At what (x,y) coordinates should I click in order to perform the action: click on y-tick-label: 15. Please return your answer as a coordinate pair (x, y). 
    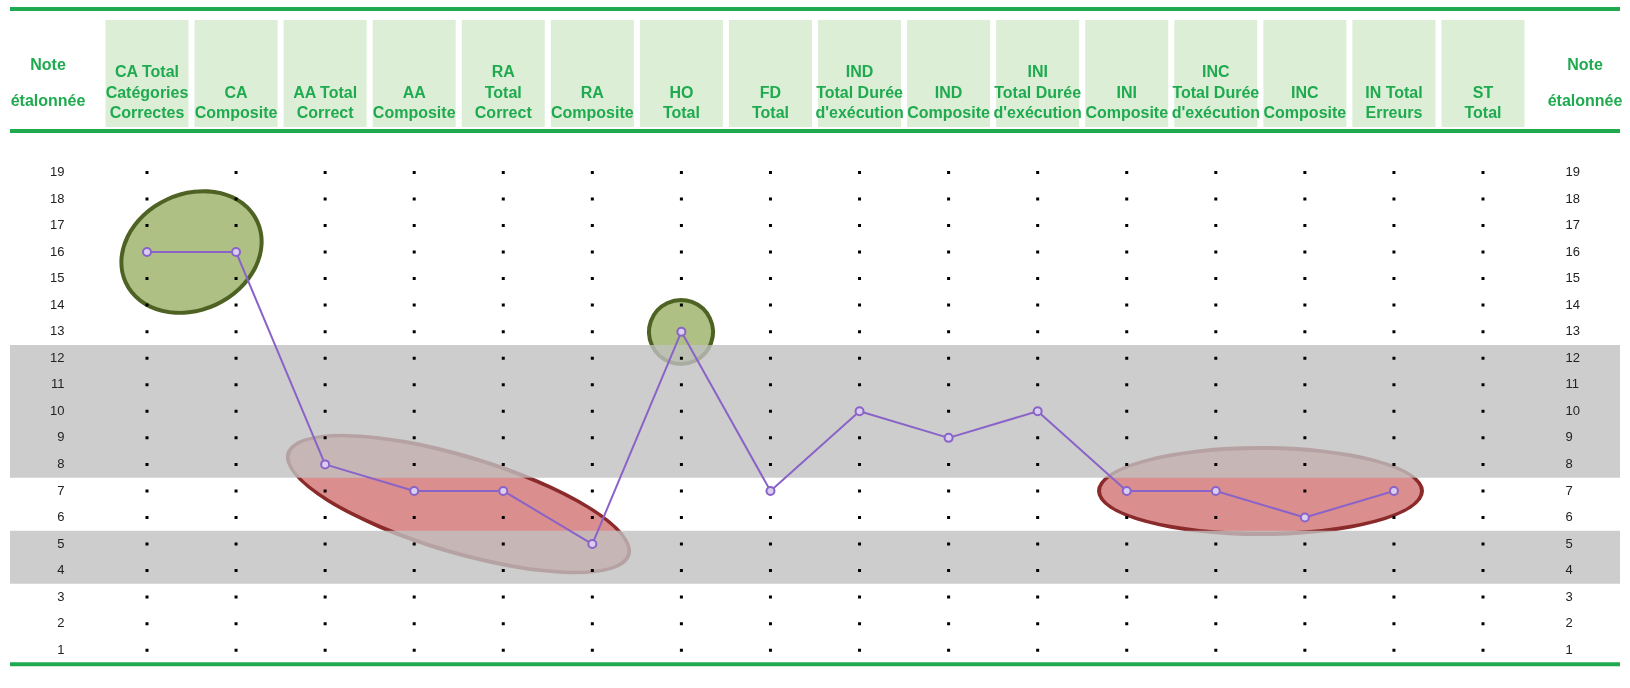
    Looking at the image, I should click on (57, 278).